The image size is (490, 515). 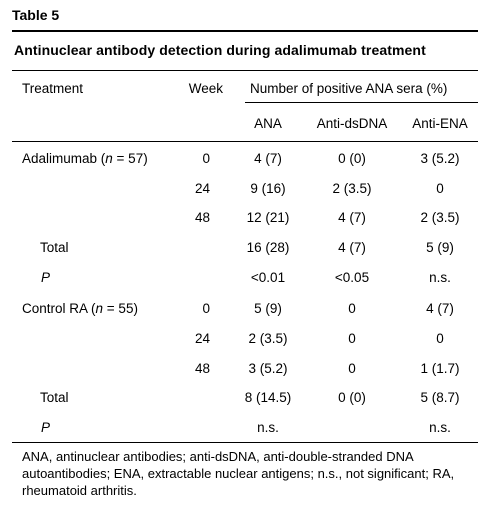 I want to click on table-cell-ana: 3 (5.2), so click(x=268, y=368).